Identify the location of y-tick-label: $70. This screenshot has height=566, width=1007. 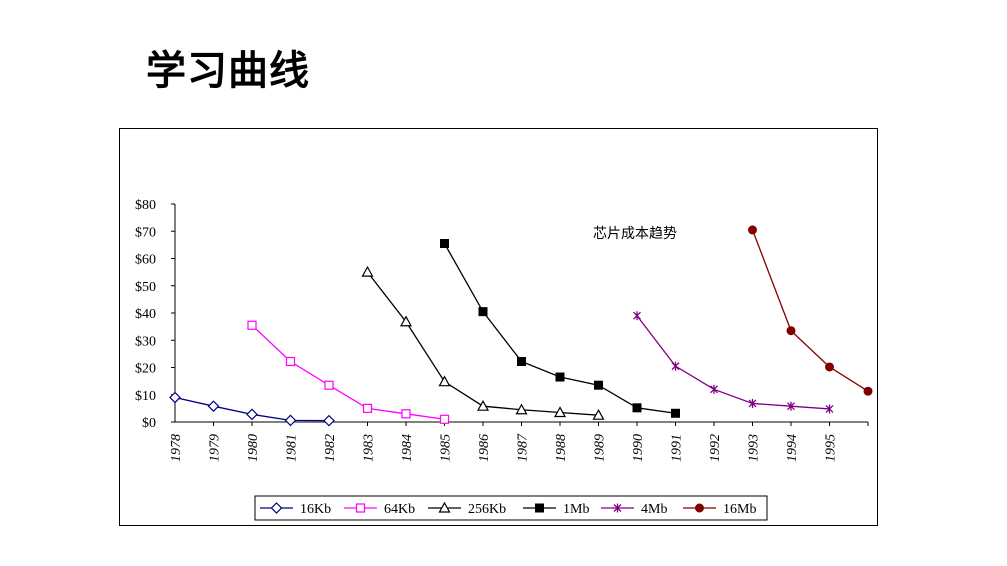
(145, 232).